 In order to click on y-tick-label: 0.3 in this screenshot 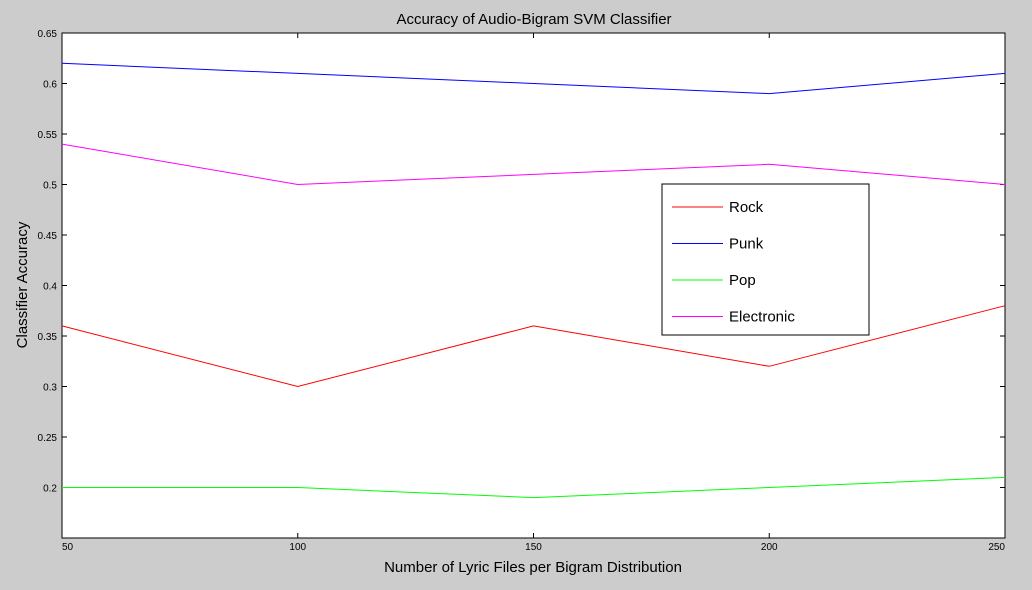, I will do `click(50, 388)`.